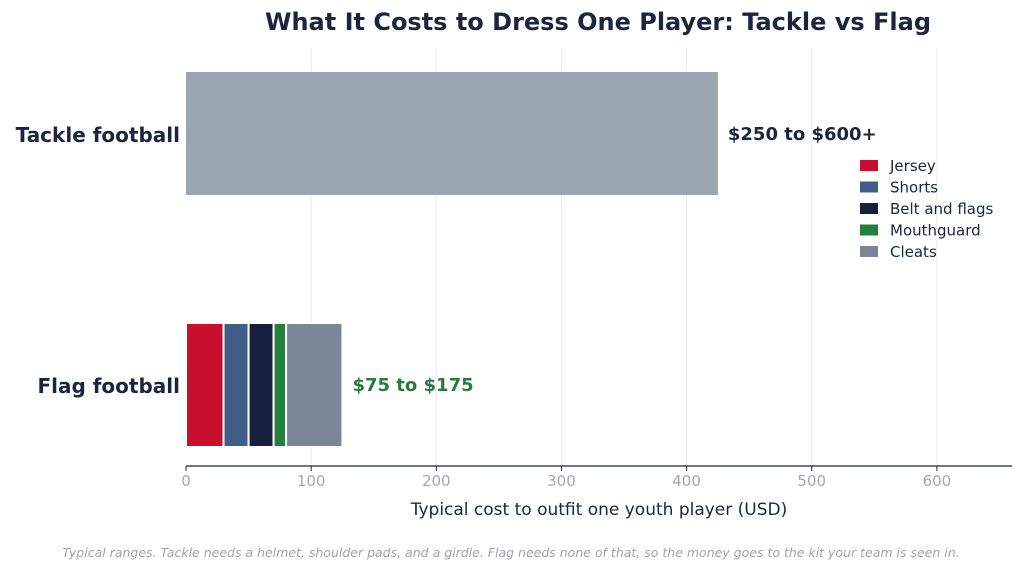 The width and height of the screenshot is (1024, 572). Describe the element at coordinates (913, 252) in the screenshot. I see `legend-label-cleats: Cleats` at that location.